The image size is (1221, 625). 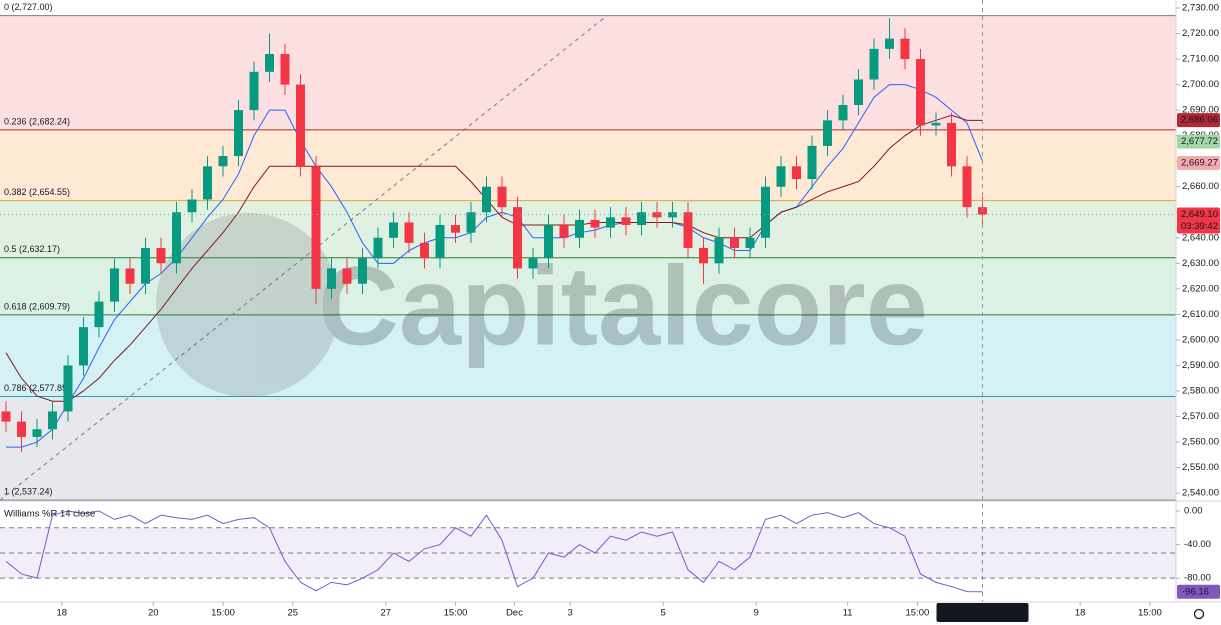 I want to click on price-tag-label: 2,677.72, so click(x=1199, y=141).